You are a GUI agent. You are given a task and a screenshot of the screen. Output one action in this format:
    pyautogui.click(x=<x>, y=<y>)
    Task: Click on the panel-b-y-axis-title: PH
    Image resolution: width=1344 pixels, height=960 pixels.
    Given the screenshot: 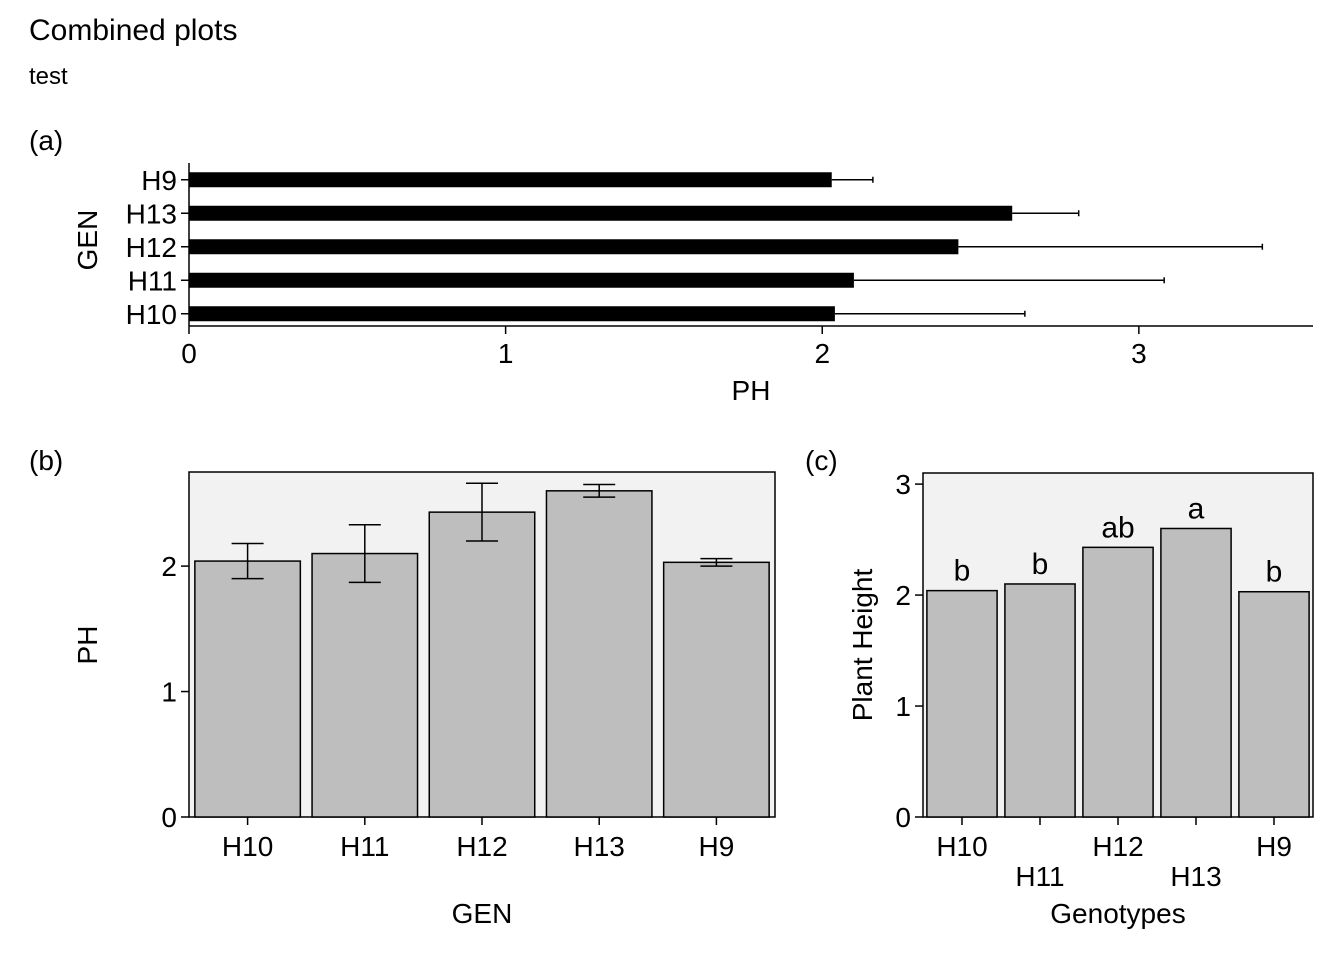 What is the action you would take?
    pyautogui.click(x=87, y=645)
    